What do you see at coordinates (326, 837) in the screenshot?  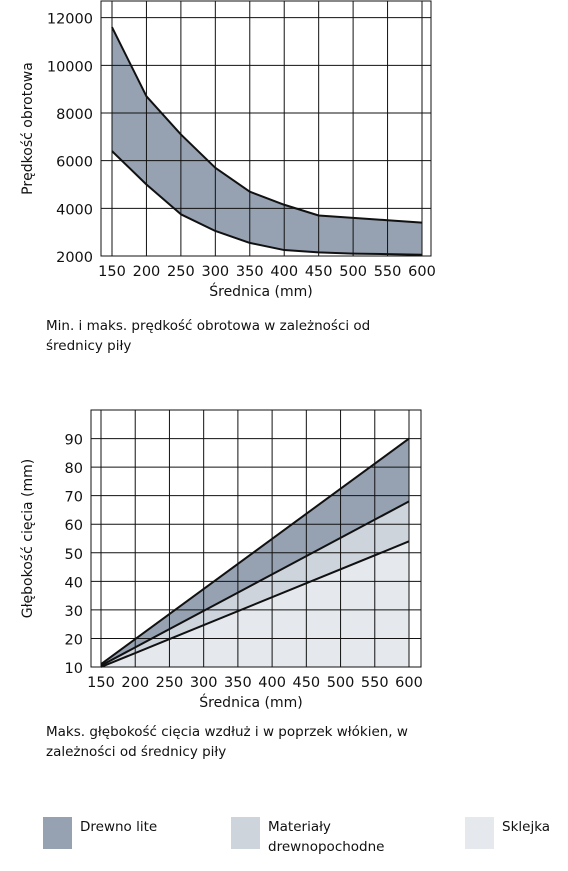 I see `legend-label-wood-based-materials: Materiały drewnopochodne` at bounding box center [326, 837].